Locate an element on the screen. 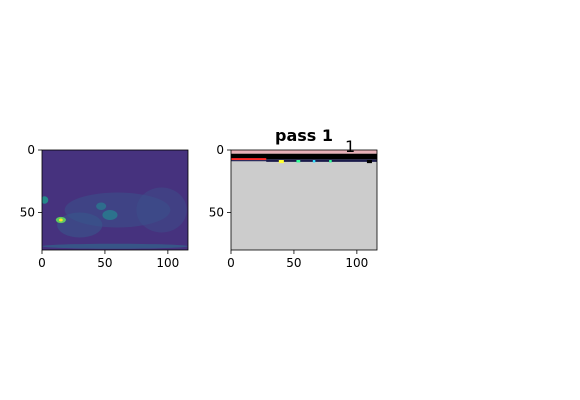 The image size is (580, 400). left-heatmap-panel: 0 50 100 0 50 is located at coordinates (104, 206).